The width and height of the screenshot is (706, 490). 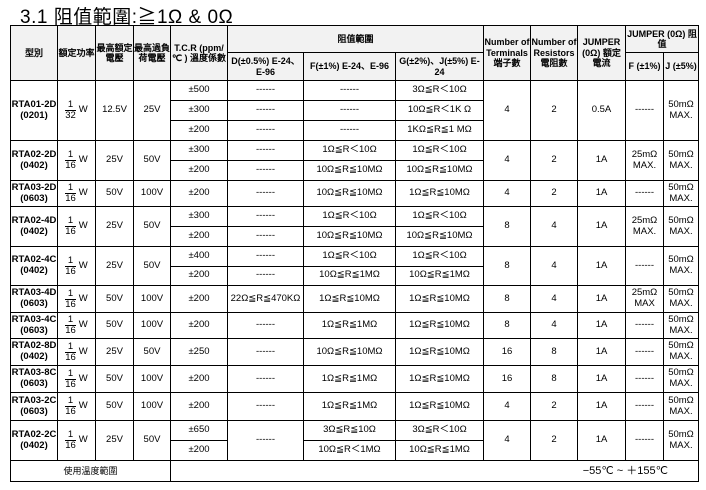 I want to click on model-type: RTA01-2D (0201), so click(x=34, y=110).